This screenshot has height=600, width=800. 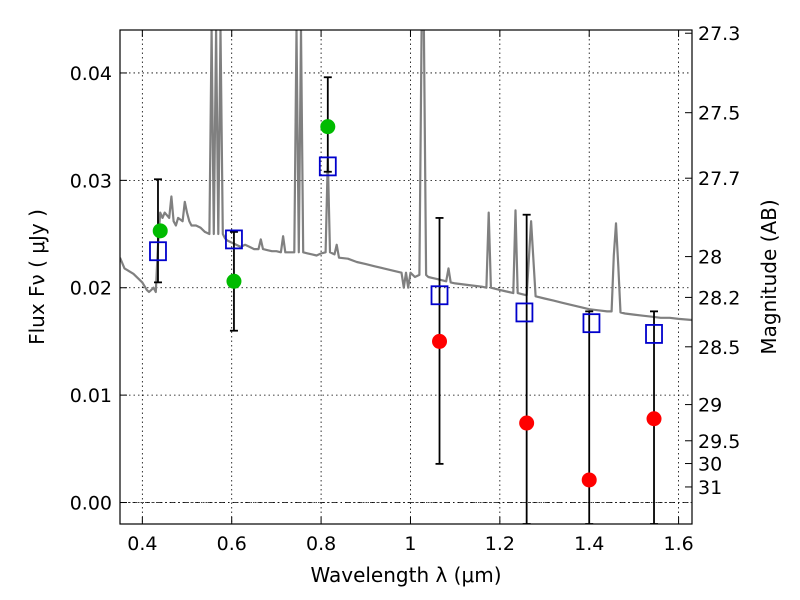 I want to click on x-axis-label: Wavelength λ (μm), so click(x=405, y=575).